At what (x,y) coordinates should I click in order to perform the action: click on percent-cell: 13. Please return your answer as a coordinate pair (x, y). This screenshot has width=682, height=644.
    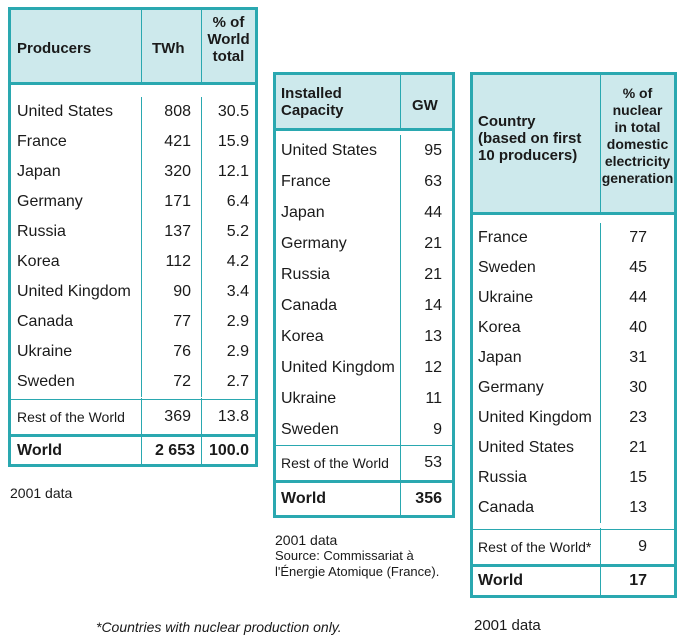
    Looking at the image, I should click on (637, 508).